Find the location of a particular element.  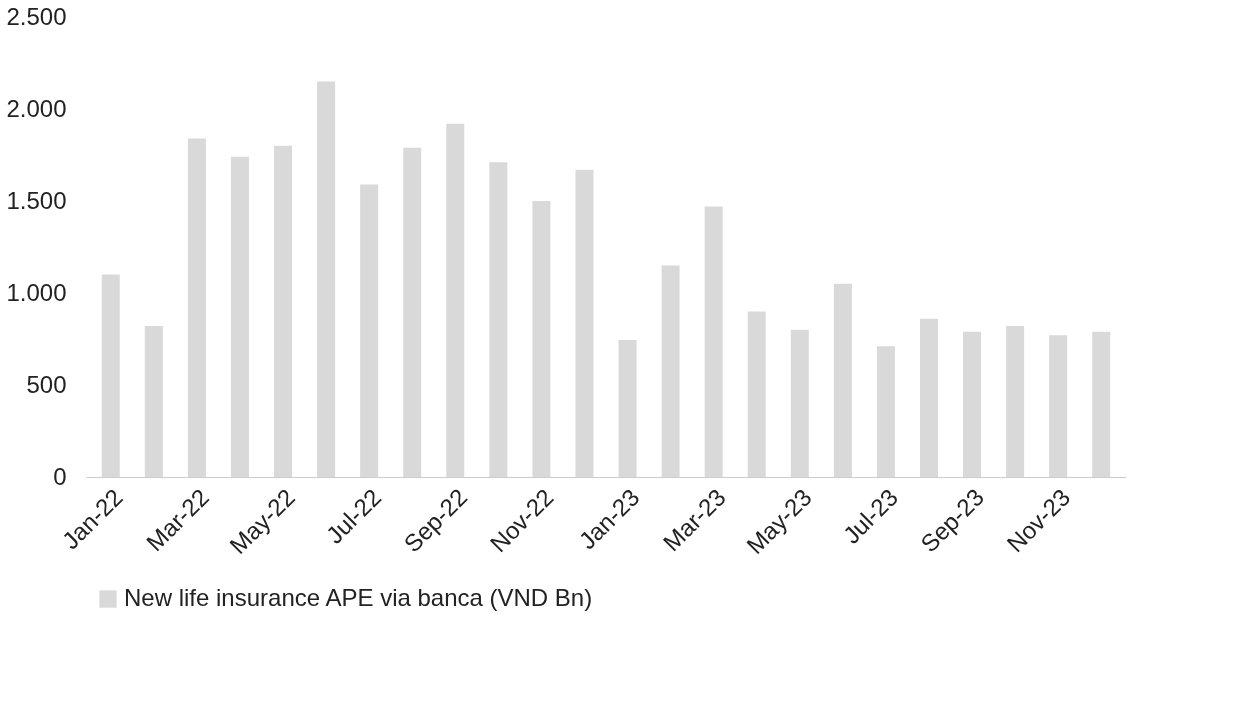

y-tick-label: 2.500 is located at coordinates (36, 16).